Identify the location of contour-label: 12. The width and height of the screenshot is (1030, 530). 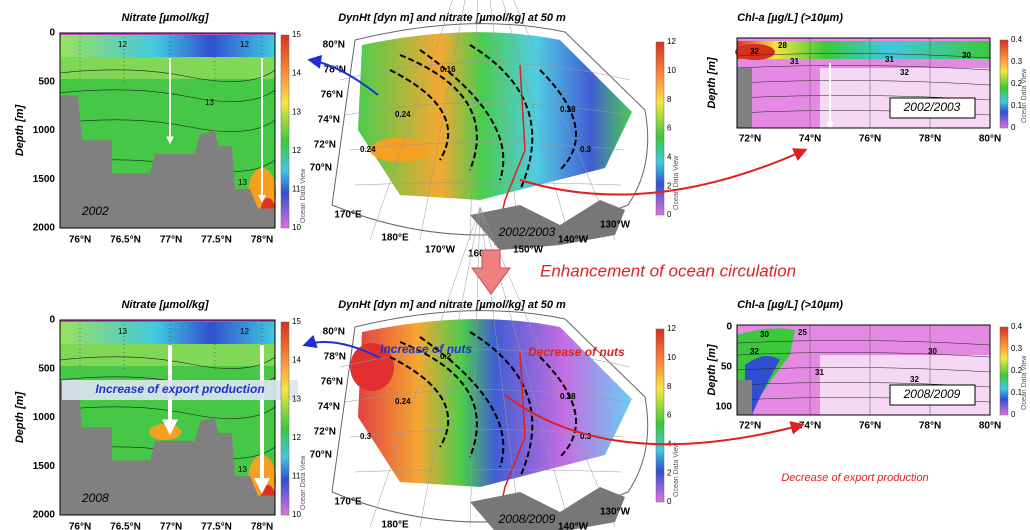
(244, 331).